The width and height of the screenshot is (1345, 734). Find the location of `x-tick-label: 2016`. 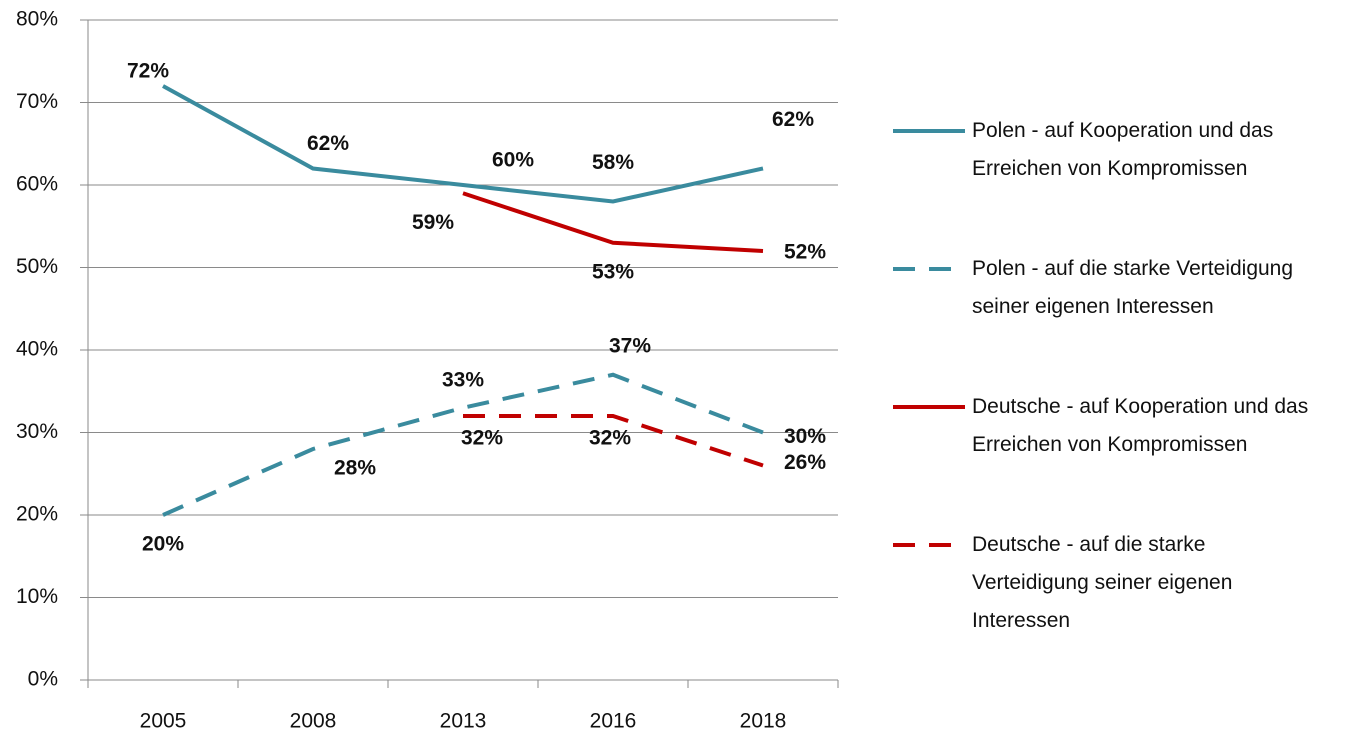

x-tick-label: 2016 is located at coordinates (613, 721).